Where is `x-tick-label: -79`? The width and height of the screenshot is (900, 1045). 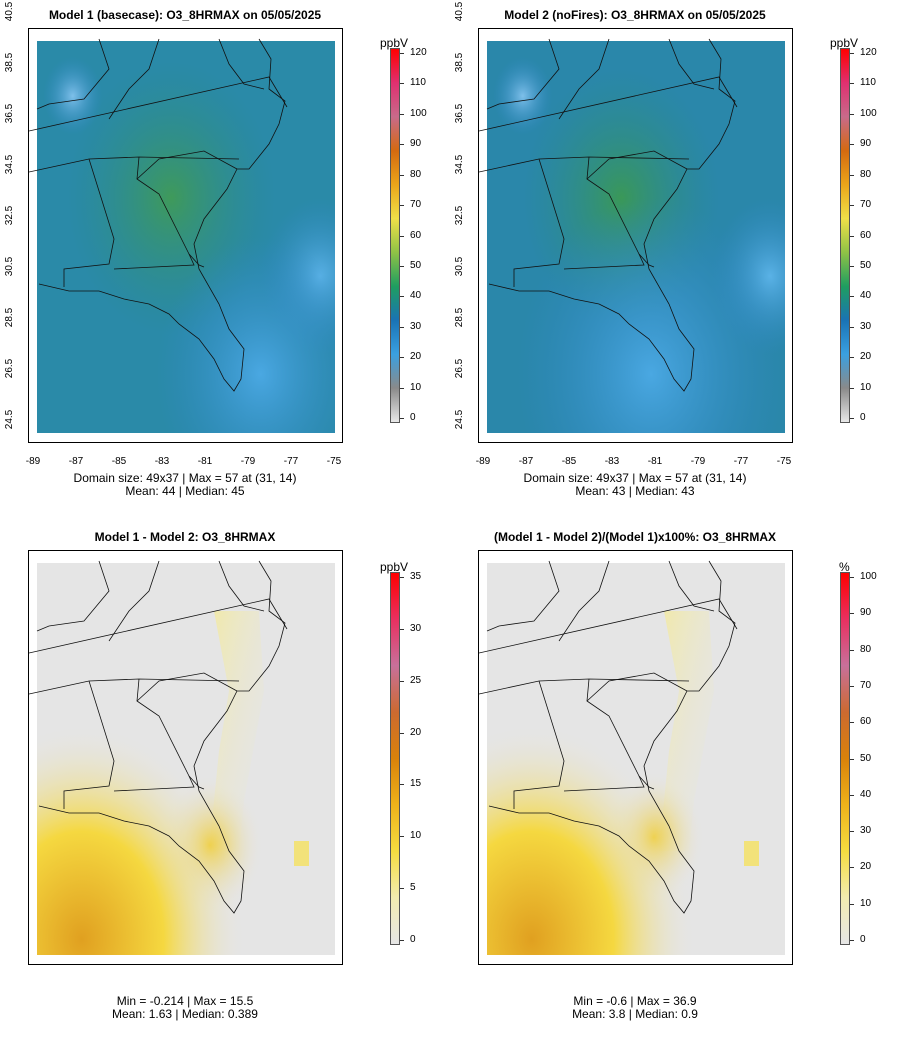
x-tick-label: -79 is located at coordinates (698, 461).